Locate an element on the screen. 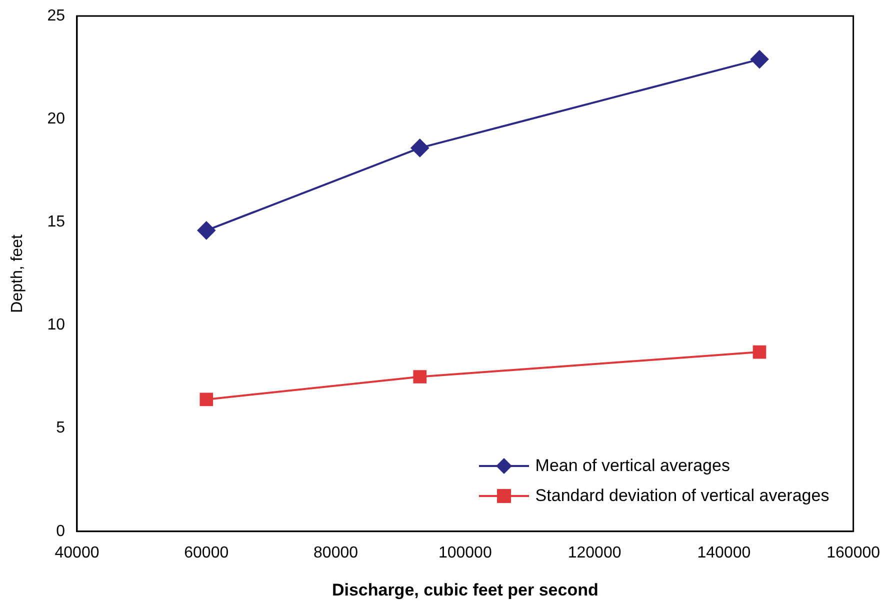 The image size is (886, 609). x-tick-label: 140000 is located at coordinates (724, 553).